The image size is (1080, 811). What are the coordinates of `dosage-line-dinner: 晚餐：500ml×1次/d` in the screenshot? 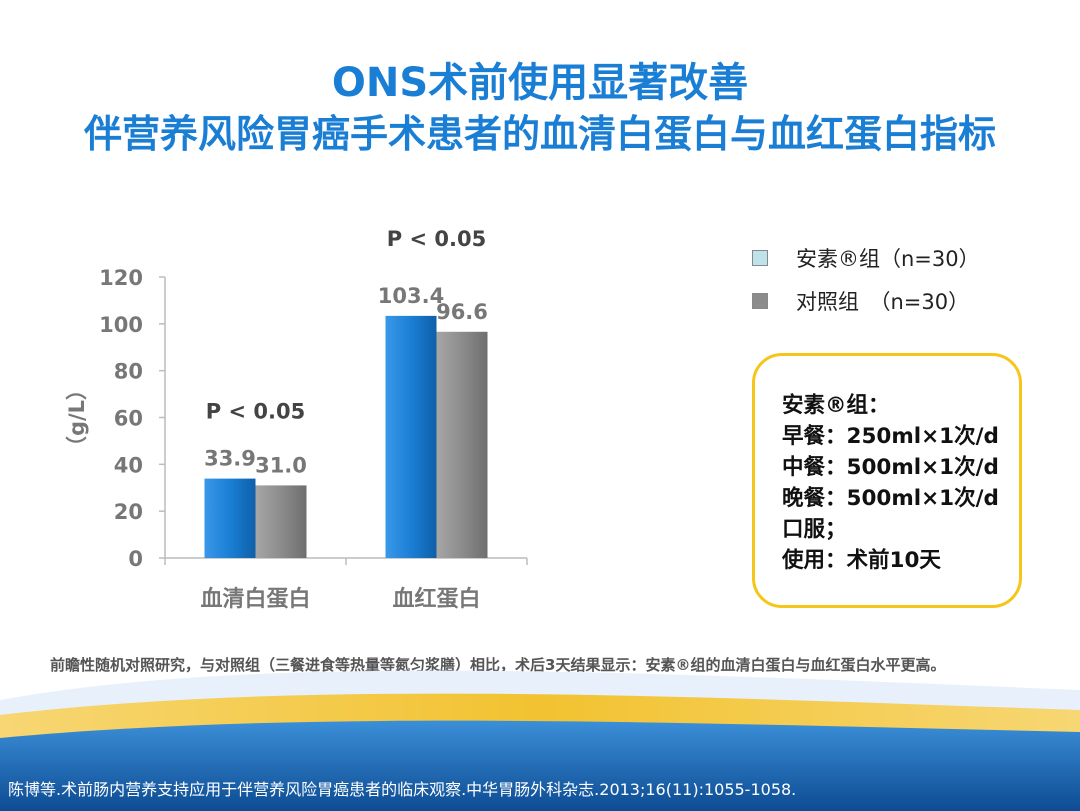 It's located at (890, 498).